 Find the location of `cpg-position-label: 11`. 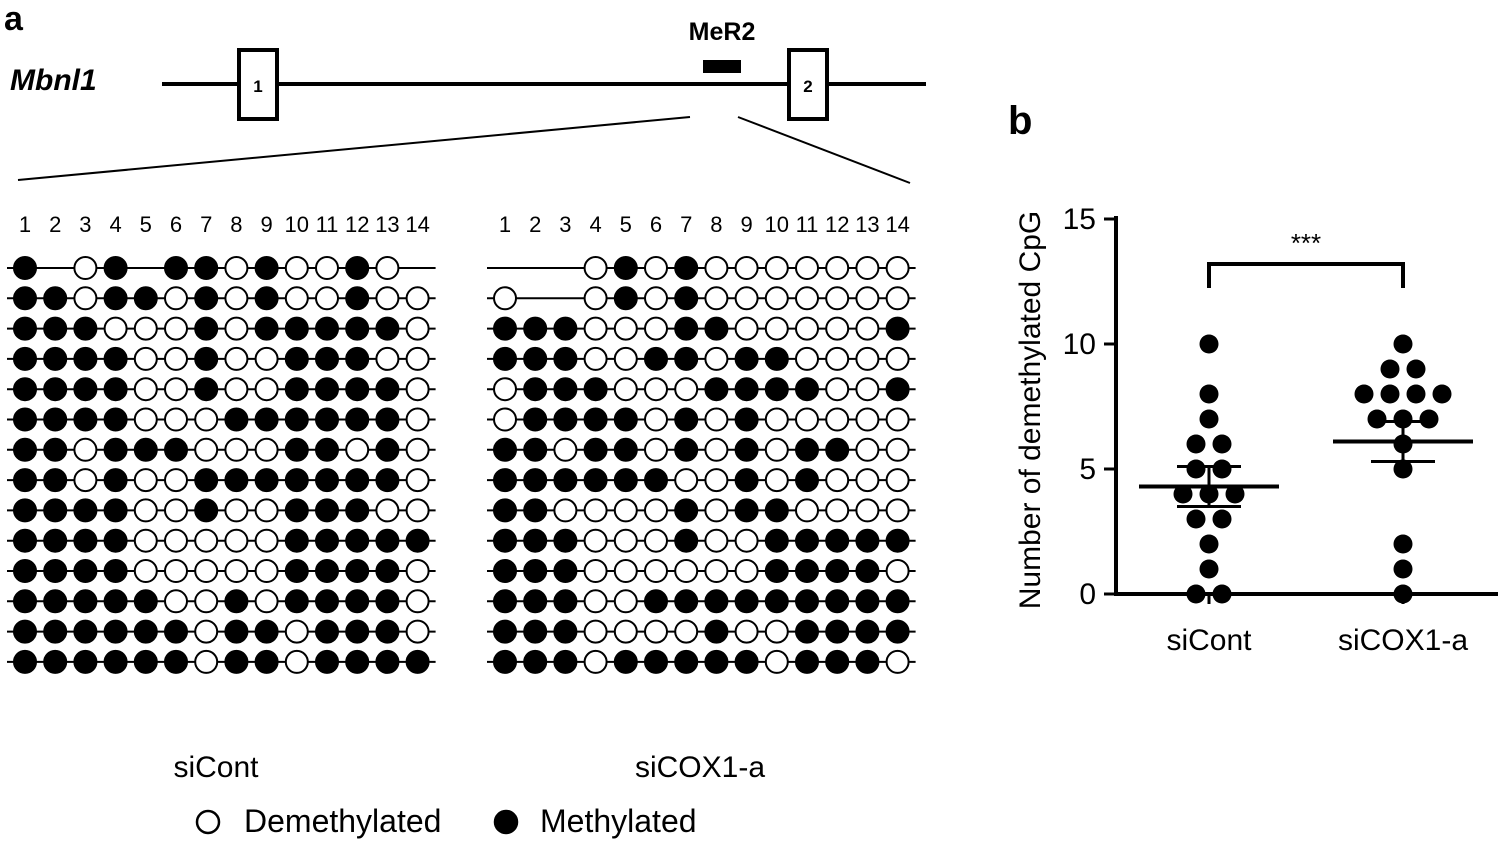

cpg-position-label: 11 is located at coordinates (807, 224).